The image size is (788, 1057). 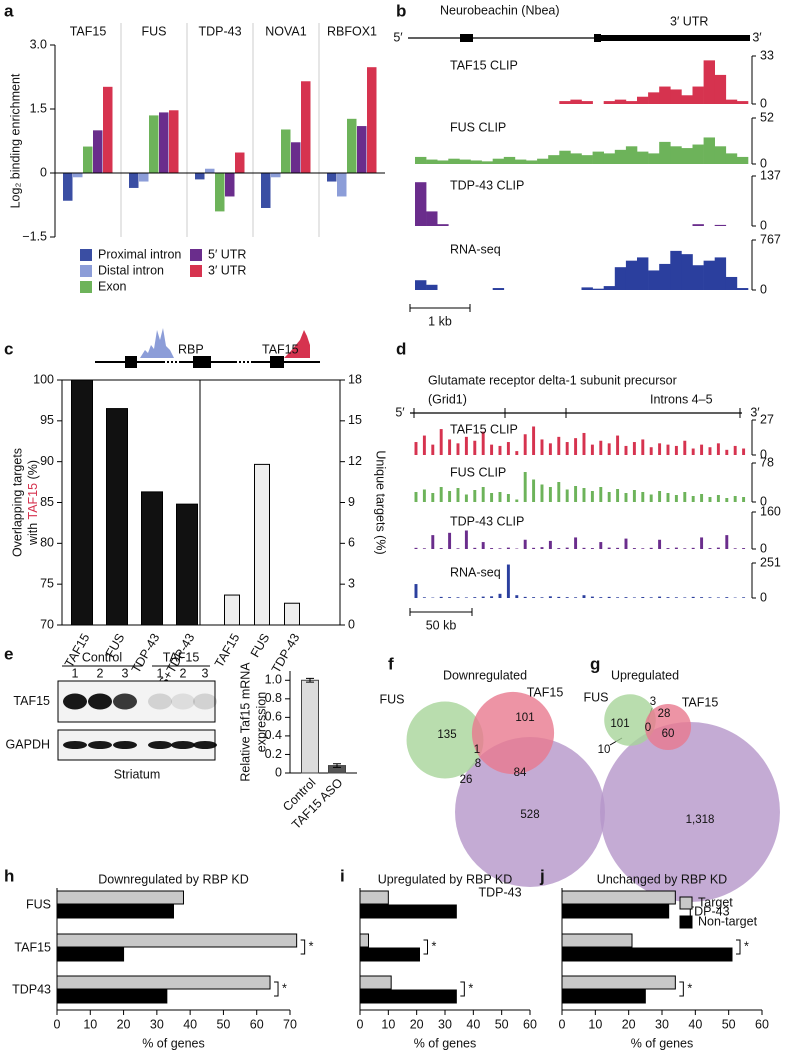 I want to click on x-tick-label: 30, so click(x=662, y=1024).